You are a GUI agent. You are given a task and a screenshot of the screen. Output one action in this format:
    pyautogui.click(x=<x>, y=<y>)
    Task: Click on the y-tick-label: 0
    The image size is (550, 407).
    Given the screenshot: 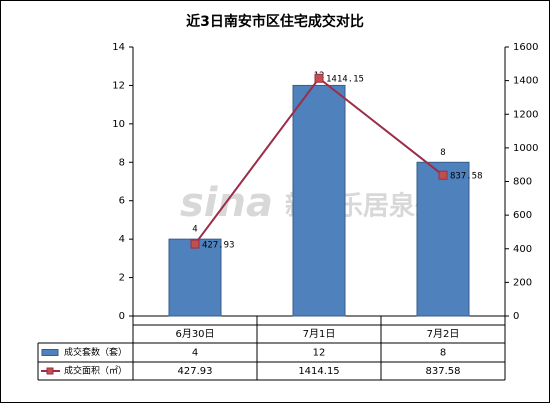 What is the action you would take?
    pyautogui.click(x=122, y=316)
    